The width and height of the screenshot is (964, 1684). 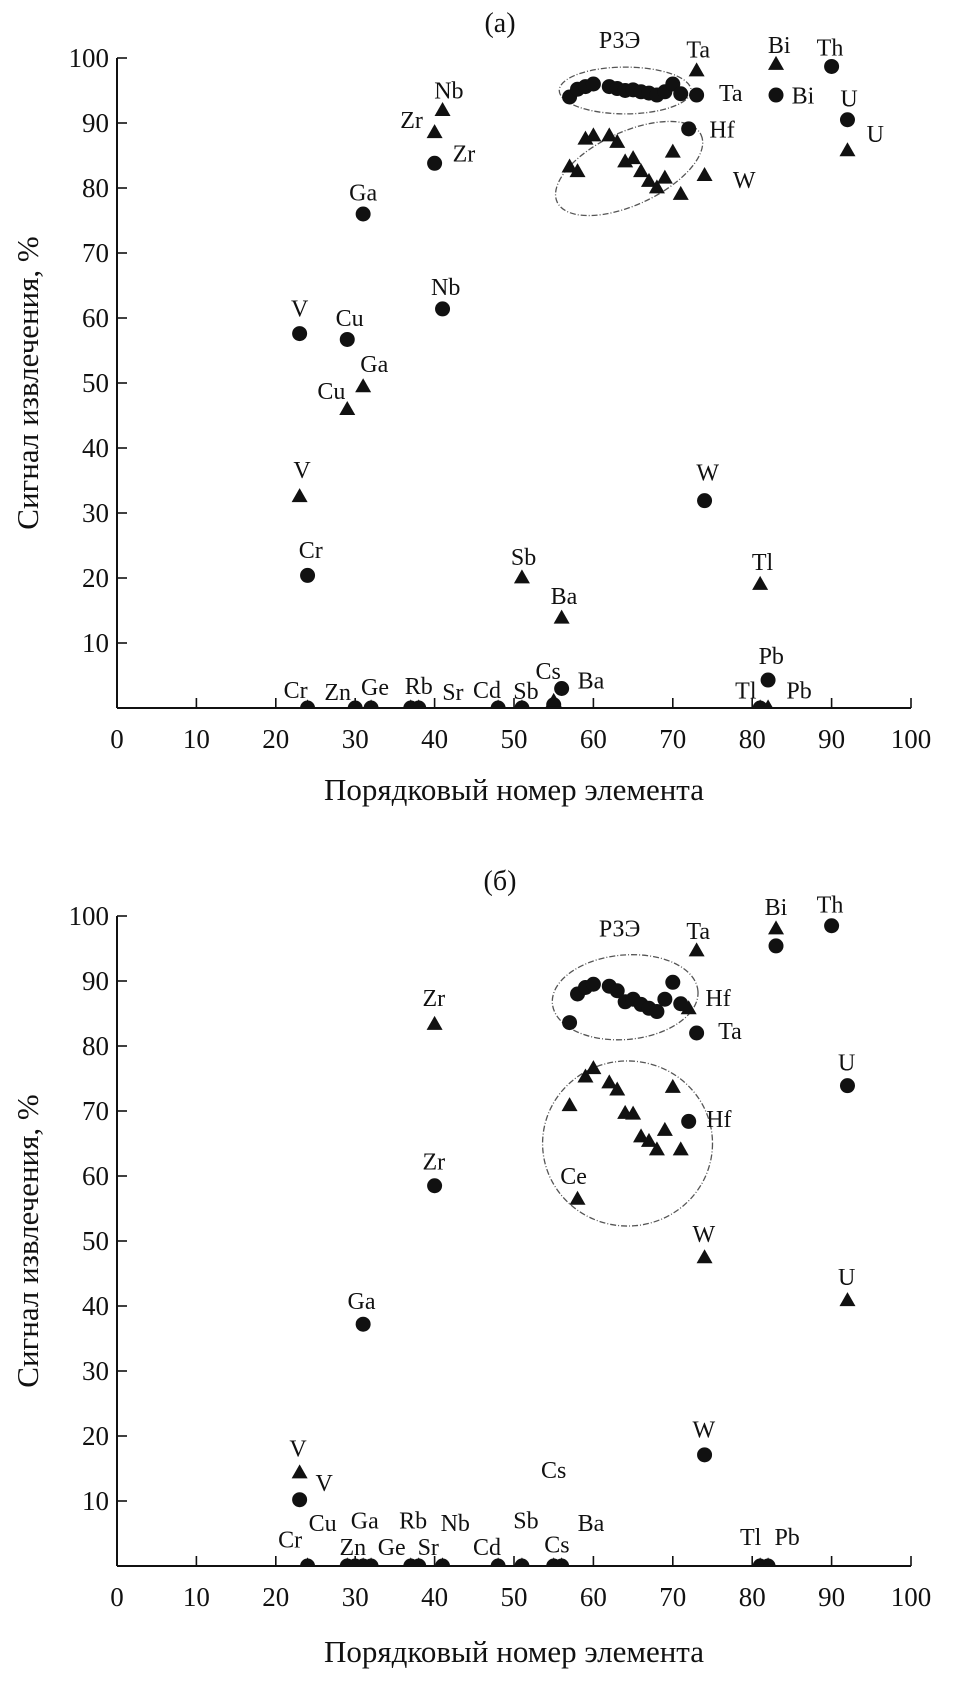 What do you see at coordinates (89, 916) in the screenshot?
I see `y-tick-label: 100` at bounding box center [89, 916].